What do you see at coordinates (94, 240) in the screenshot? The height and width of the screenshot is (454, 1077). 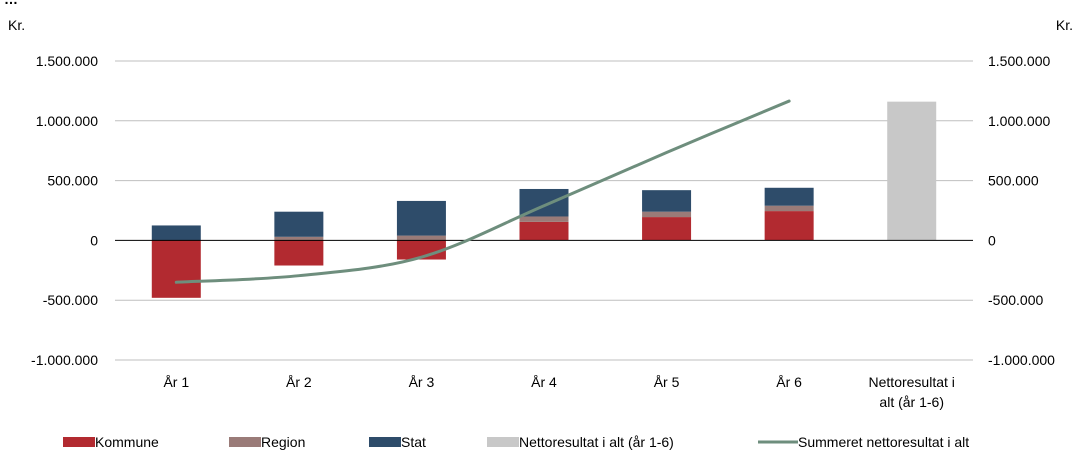 I see `left-tick-label: 0` at bounding box center [94, 240].